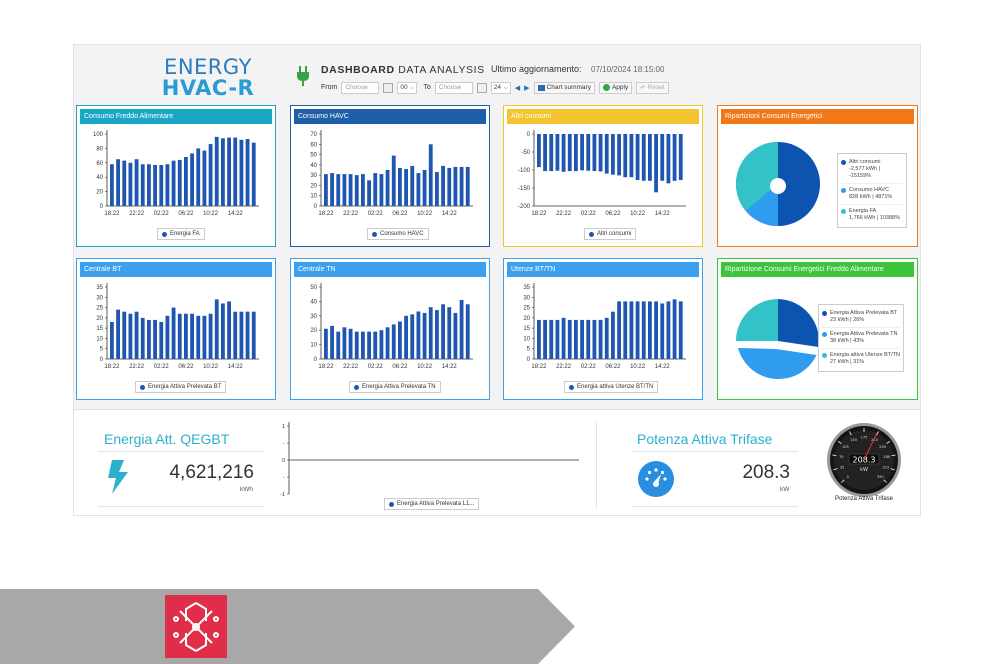 The image size is (1000, 664). What do you see at coordinates (313, 135) in the screenshot?
I see `y-tick-label: 70` at bounding box center [313, 135].